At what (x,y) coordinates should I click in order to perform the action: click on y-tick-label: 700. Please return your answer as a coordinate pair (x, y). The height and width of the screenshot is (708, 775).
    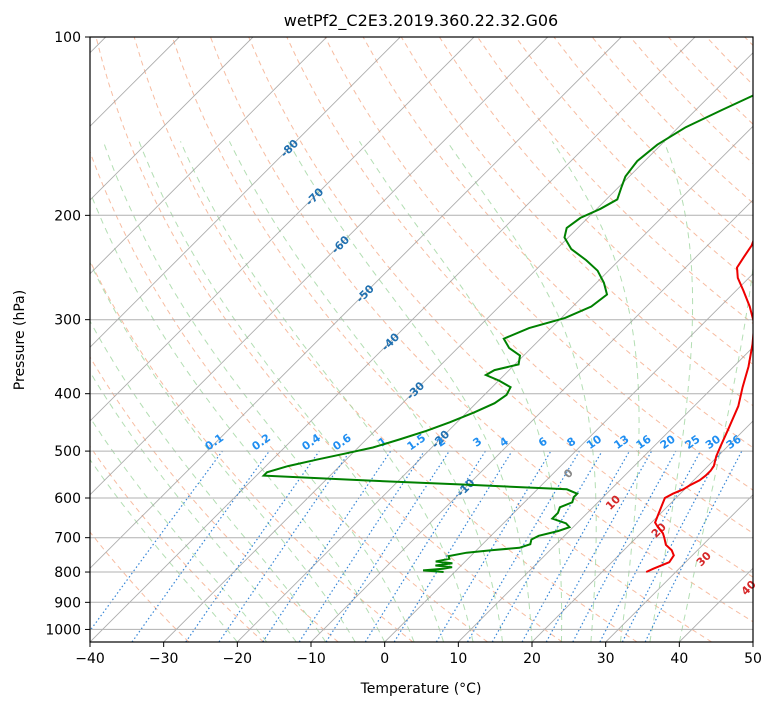
    Looking at the image, I should click on (67, 539).